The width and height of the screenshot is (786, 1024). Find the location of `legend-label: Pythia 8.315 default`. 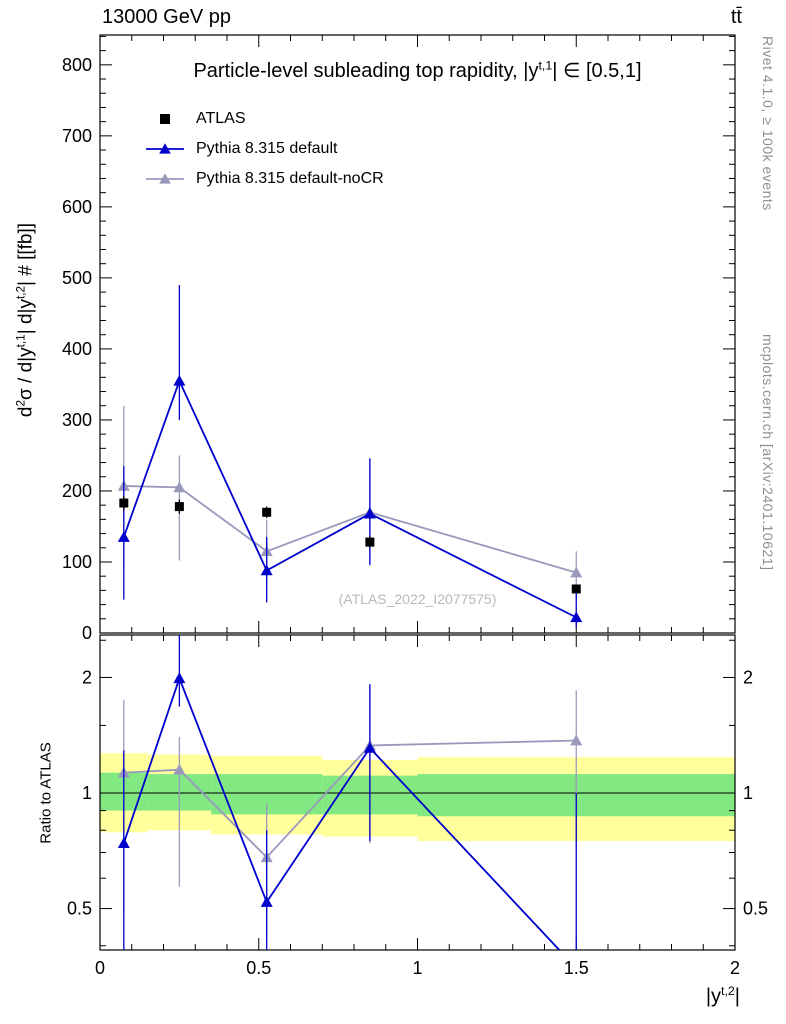

legend-label: Pythia 8.315 default is located at coordinates (267, 148).